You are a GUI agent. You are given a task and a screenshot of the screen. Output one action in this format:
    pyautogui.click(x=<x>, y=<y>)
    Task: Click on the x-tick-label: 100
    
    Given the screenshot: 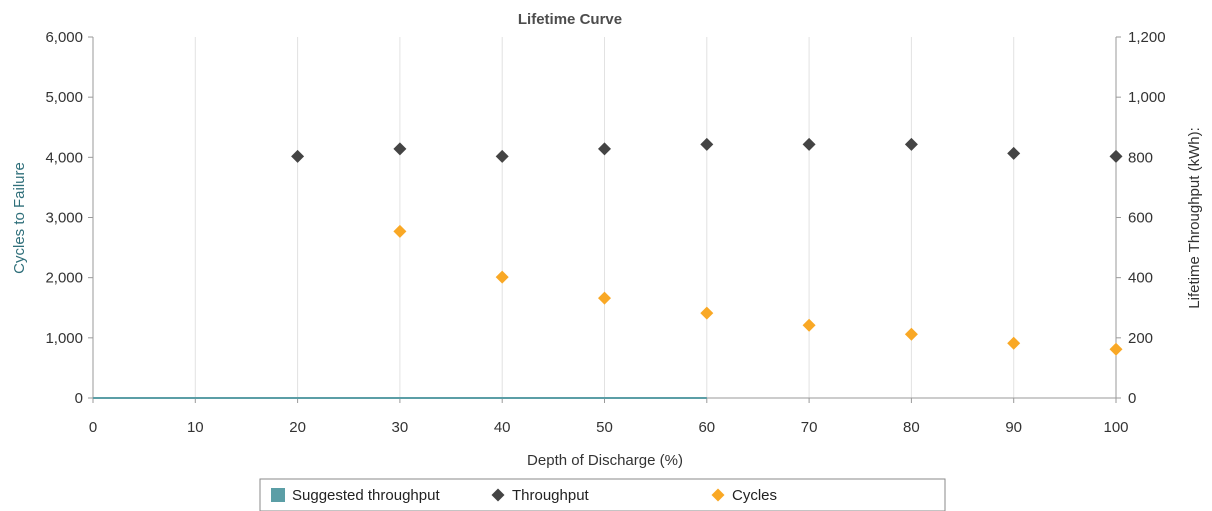 What is the action you would take?
    pyautogui.click(x=1115, y=427)
    